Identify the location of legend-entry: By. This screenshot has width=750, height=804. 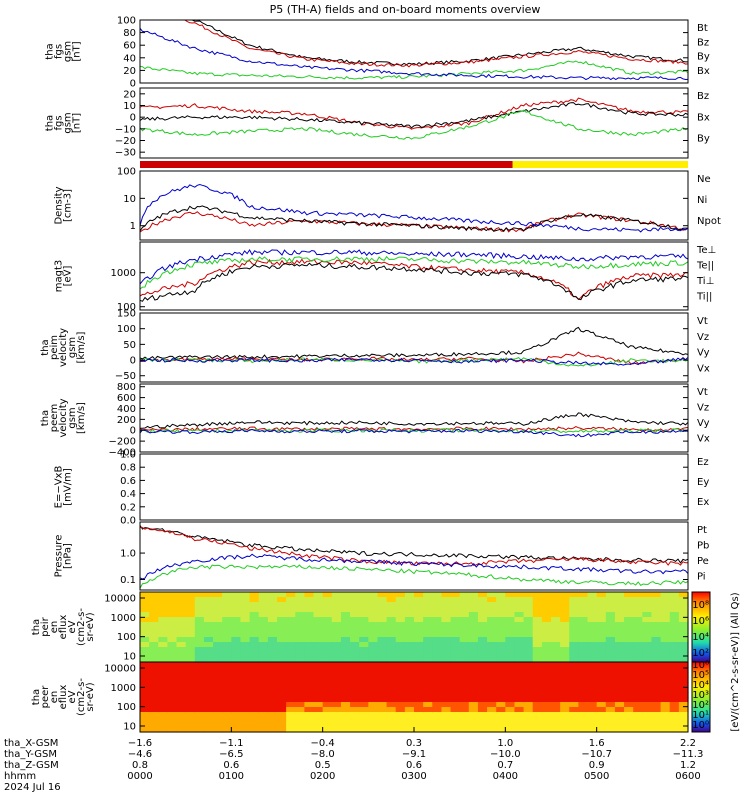
(703, 57).